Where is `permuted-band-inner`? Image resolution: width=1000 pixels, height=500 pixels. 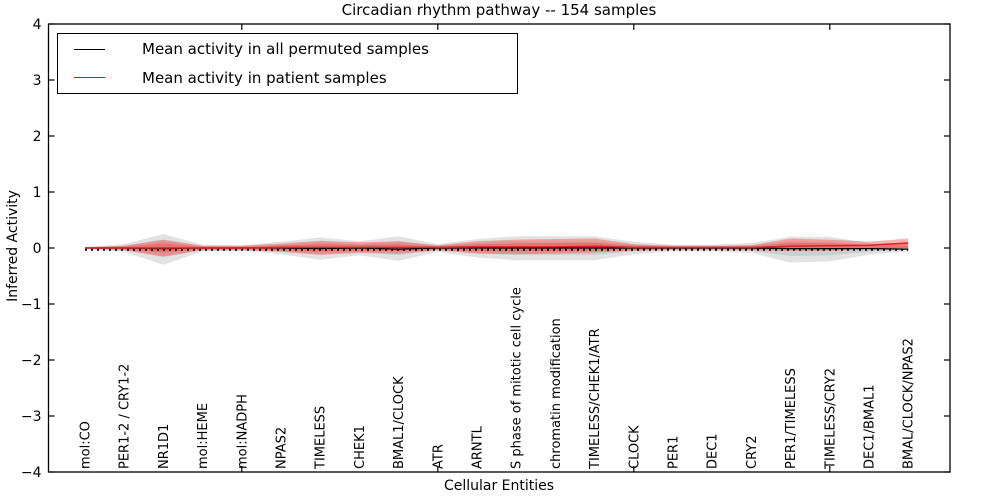 permuted-band-inner is located at coordinates (497, 249).